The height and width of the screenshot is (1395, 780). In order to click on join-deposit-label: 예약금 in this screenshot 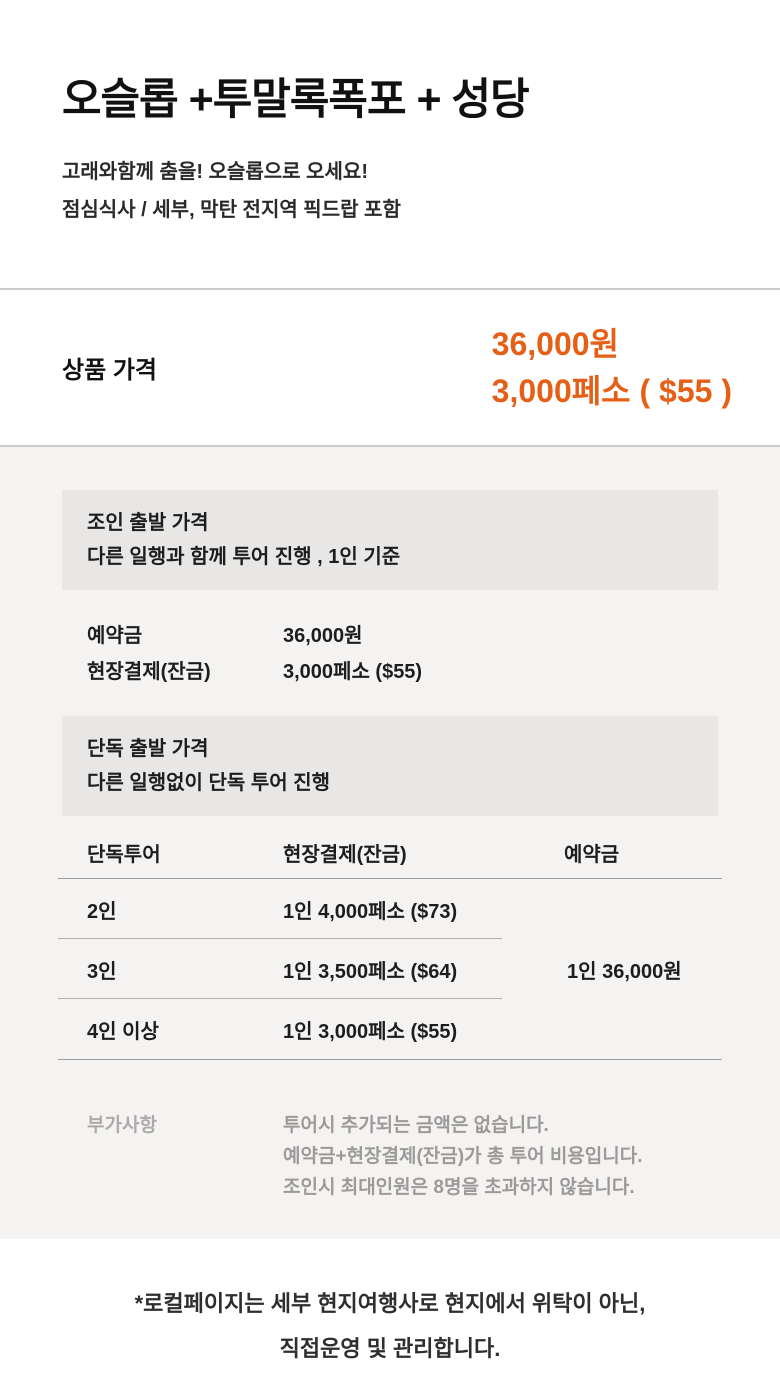, I will do `click(115, 636)`.